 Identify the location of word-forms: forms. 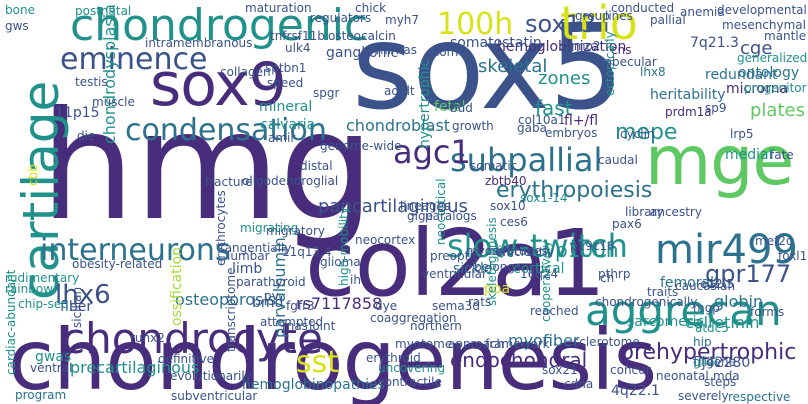
(767, 312).